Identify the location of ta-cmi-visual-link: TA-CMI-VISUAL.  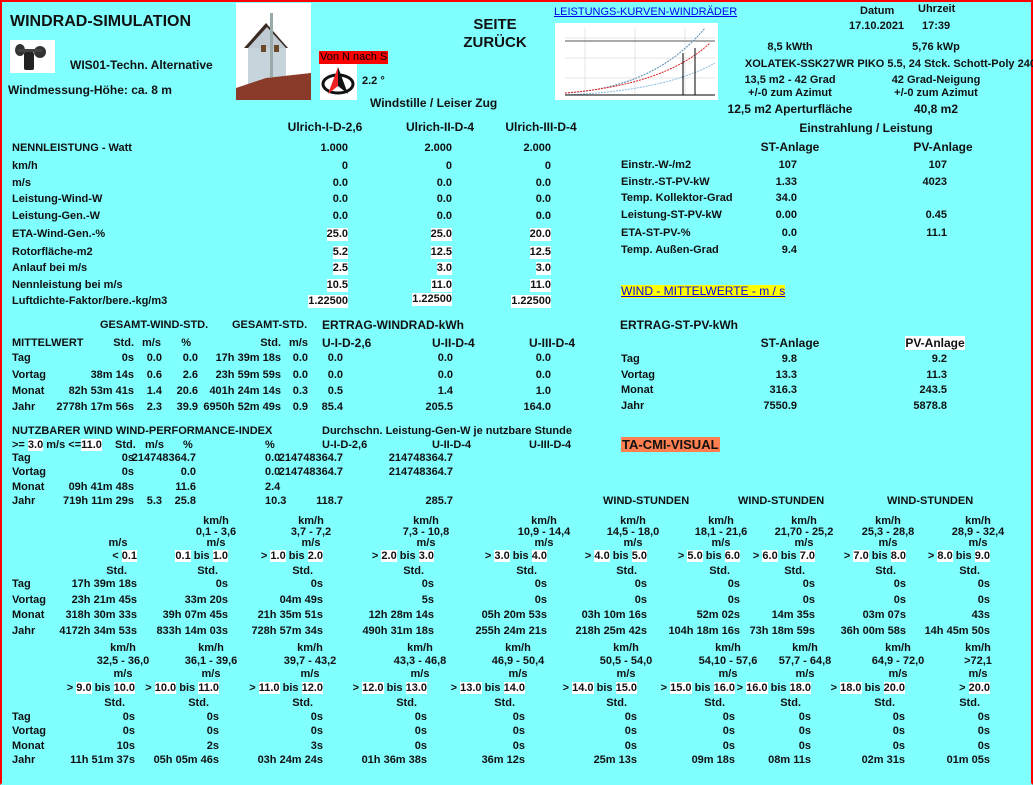
(670, 444).